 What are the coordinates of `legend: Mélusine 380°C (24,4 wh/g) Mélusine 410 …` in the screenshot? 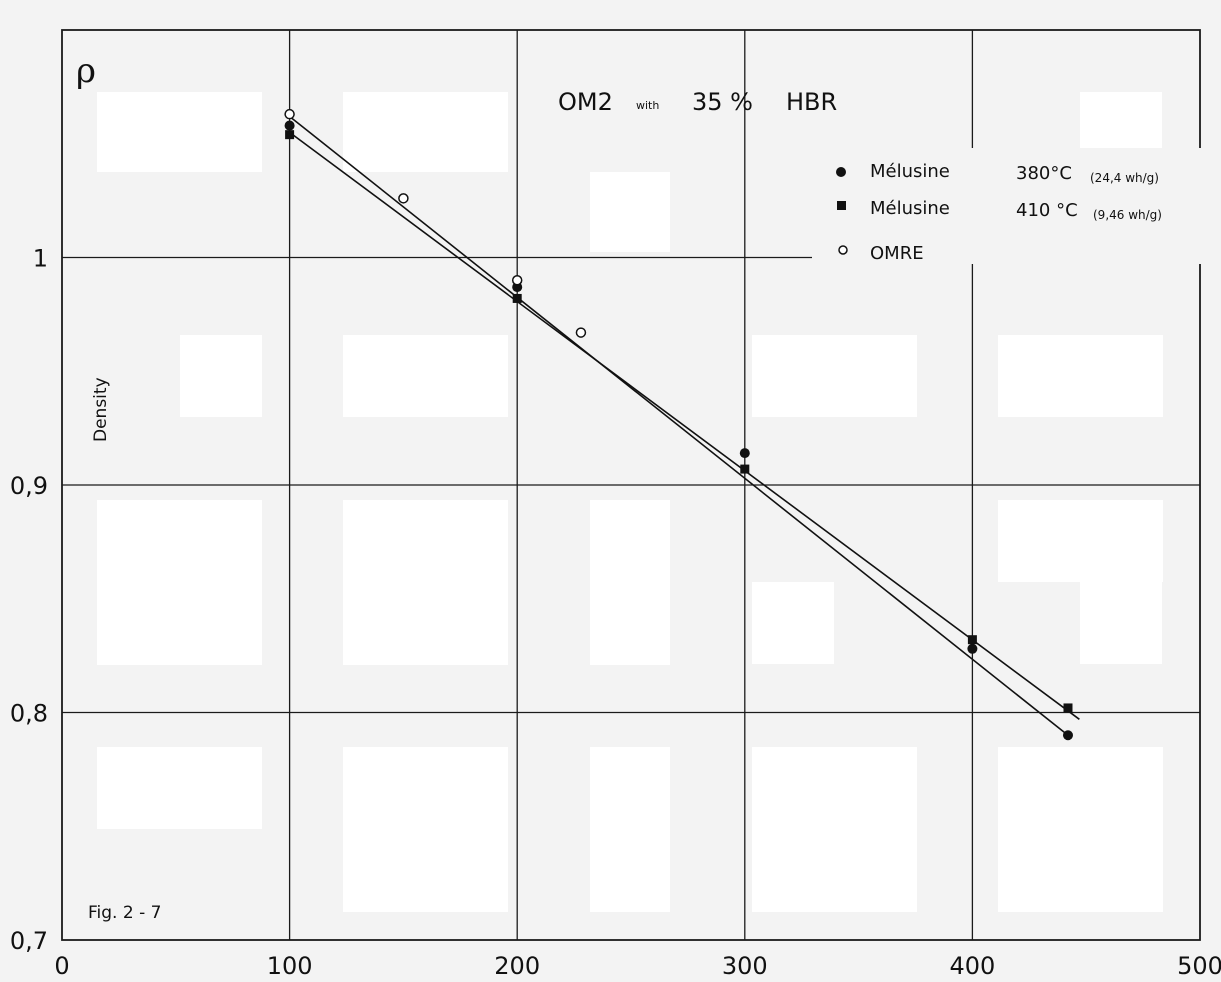 It's located at (1013, 206).